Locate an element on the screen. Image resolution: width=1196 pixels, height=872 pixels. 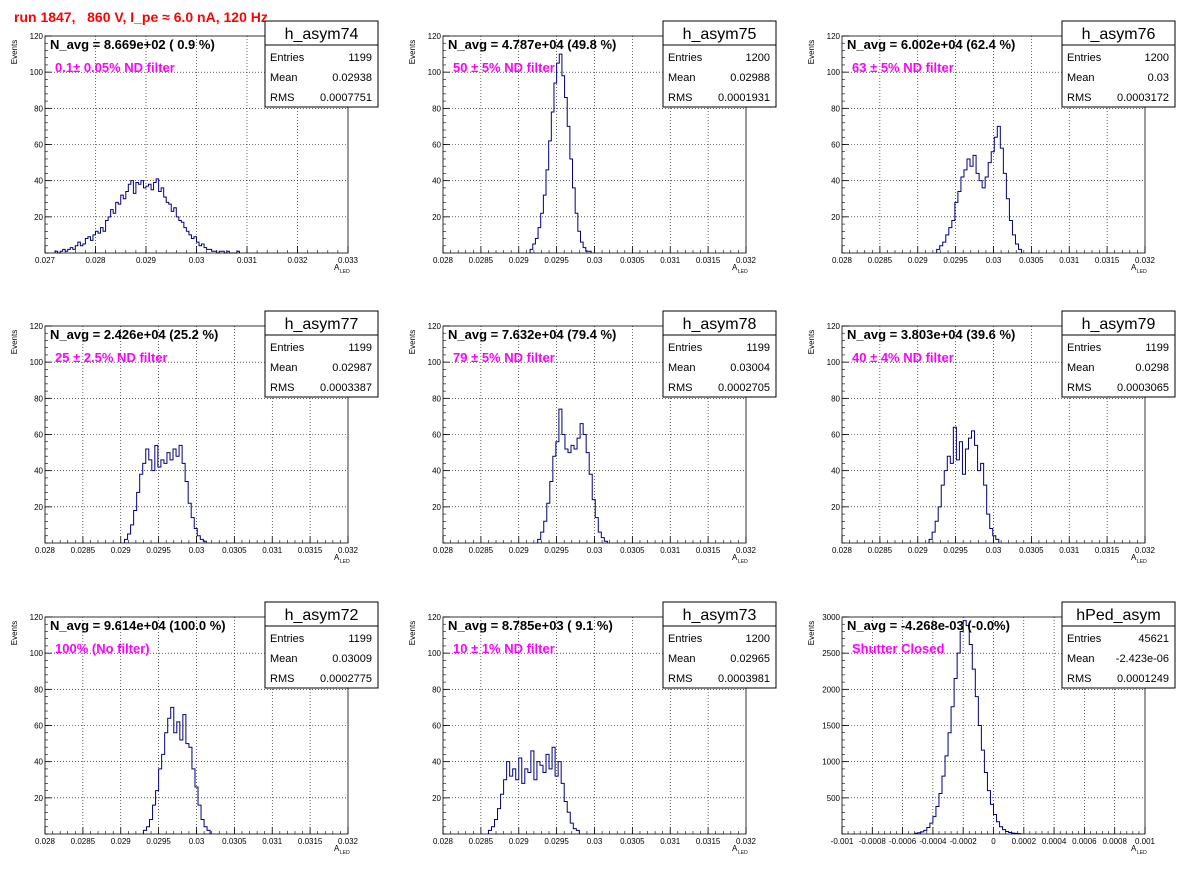
stats-entries-value: 1200 is located at coordinates (1157, 58).